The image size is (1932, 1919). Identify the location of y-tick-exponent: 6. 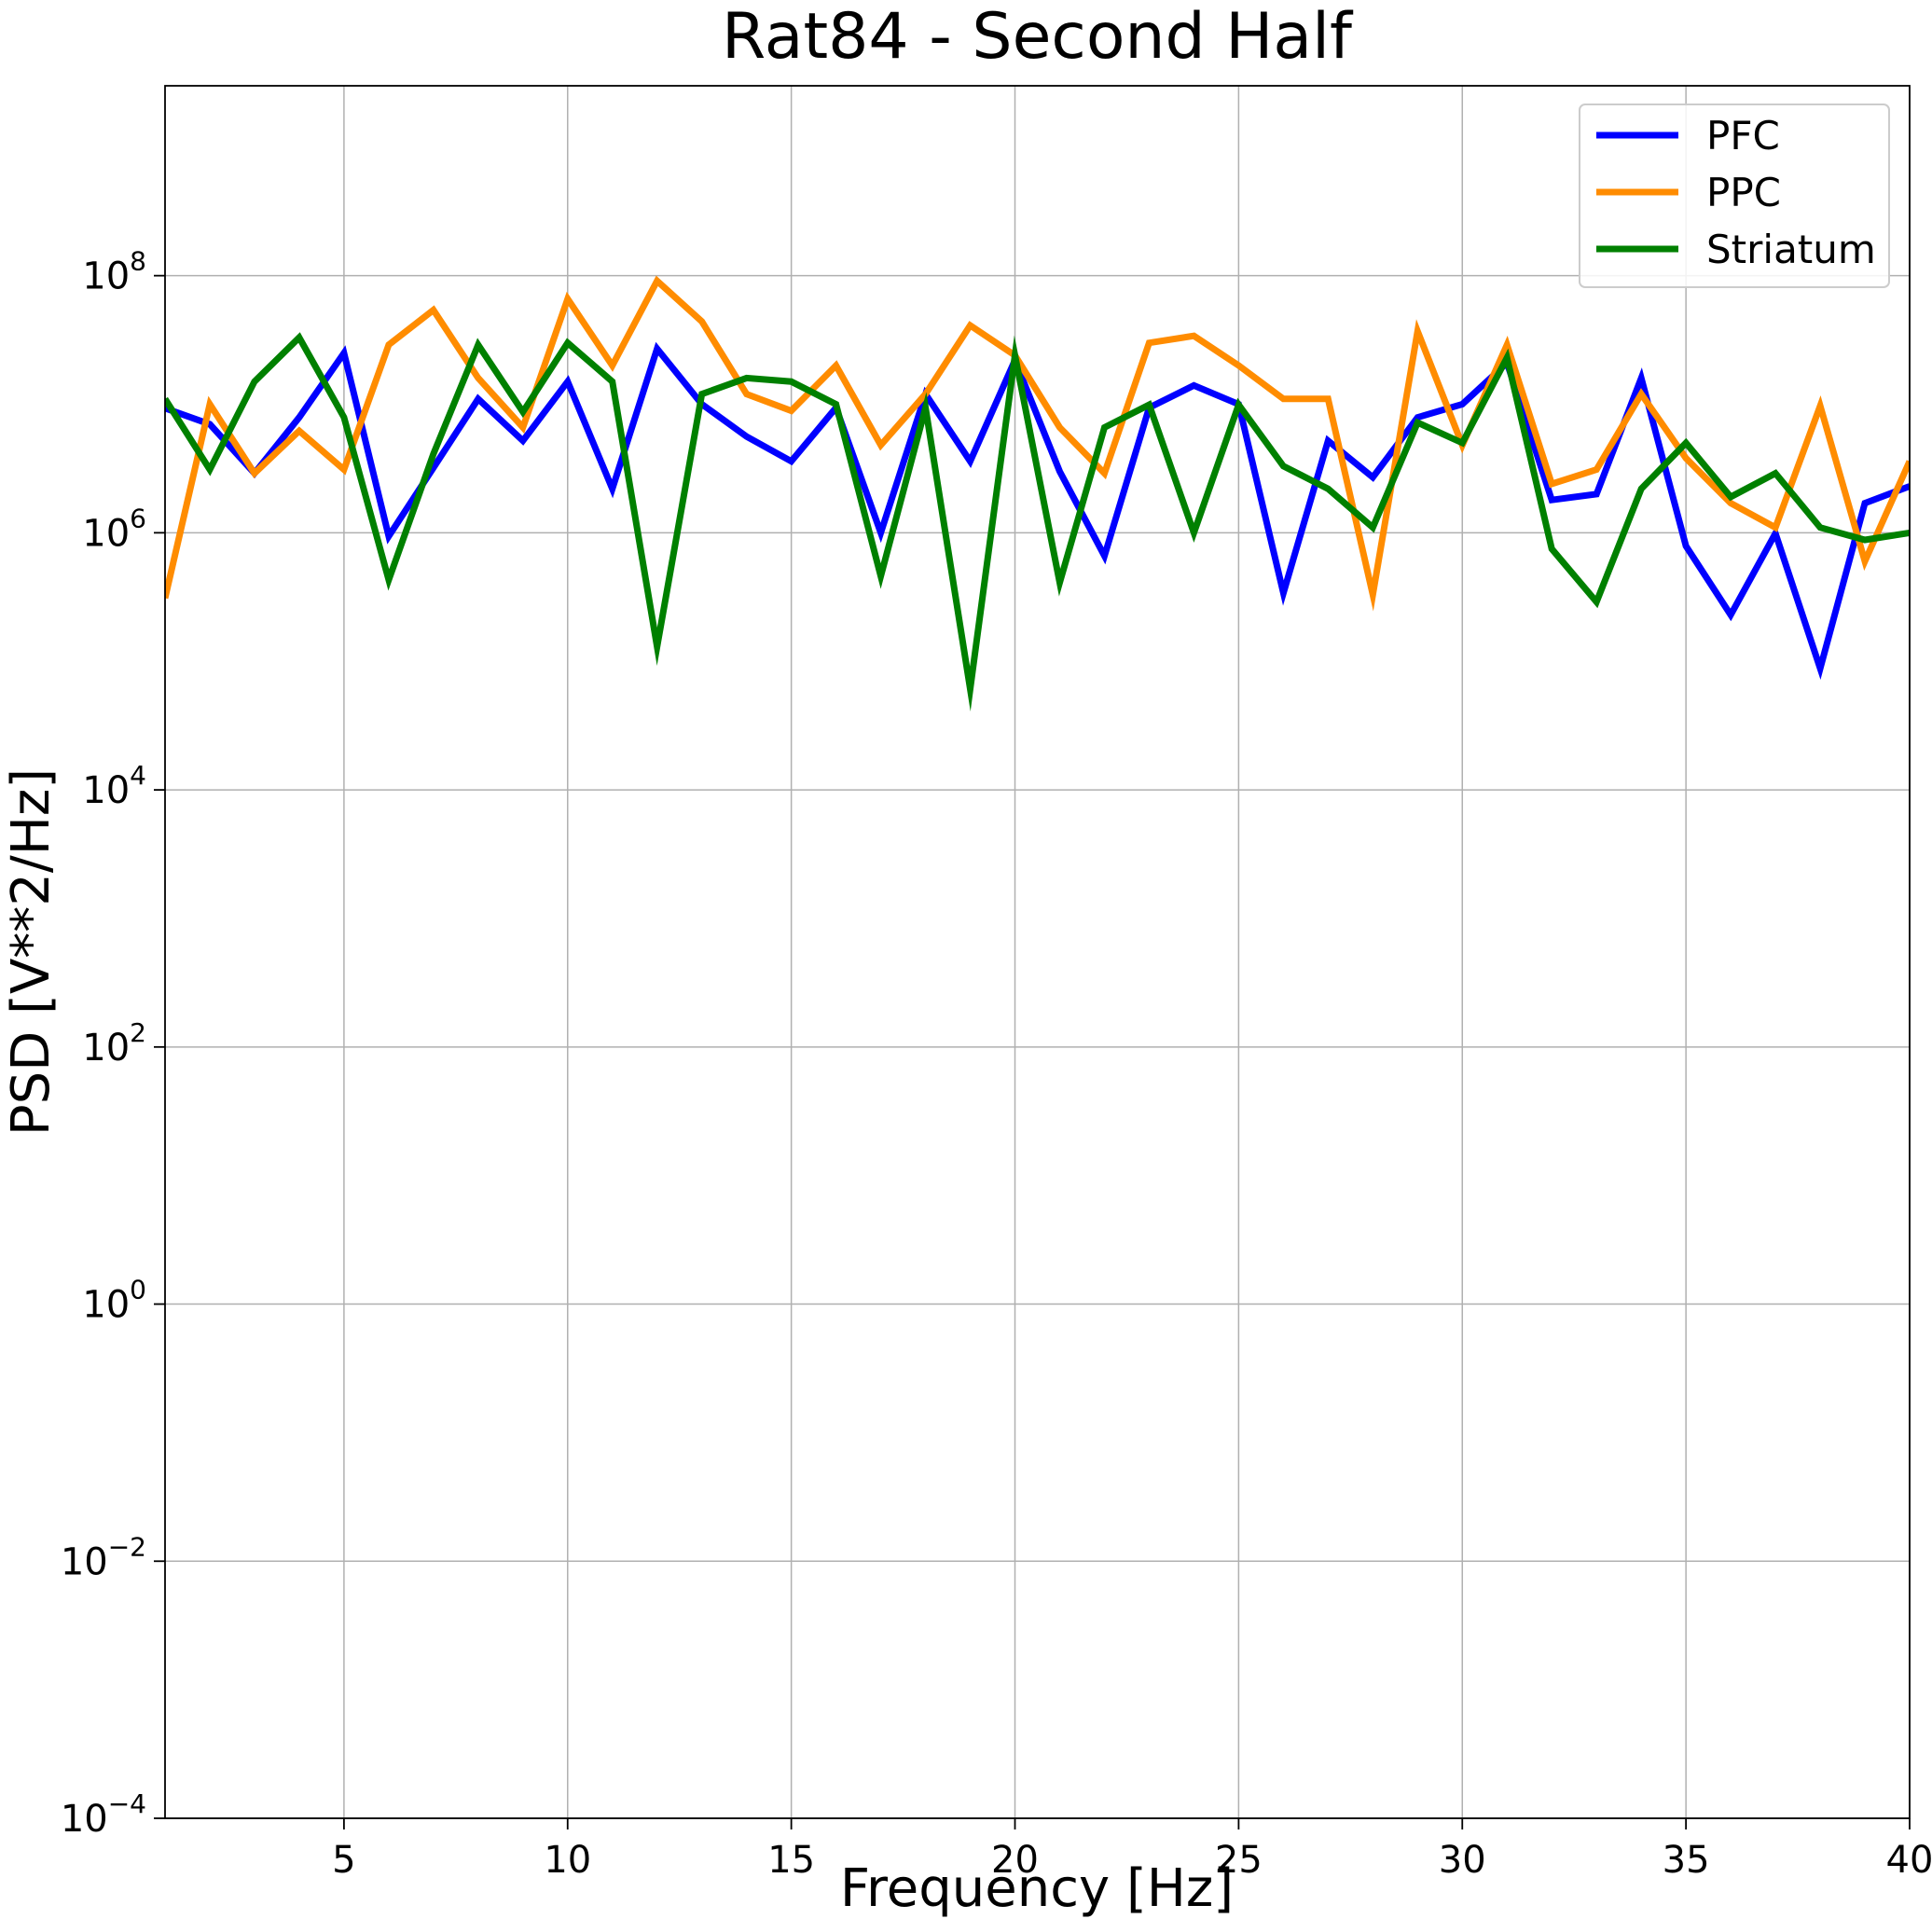
(138, 518).